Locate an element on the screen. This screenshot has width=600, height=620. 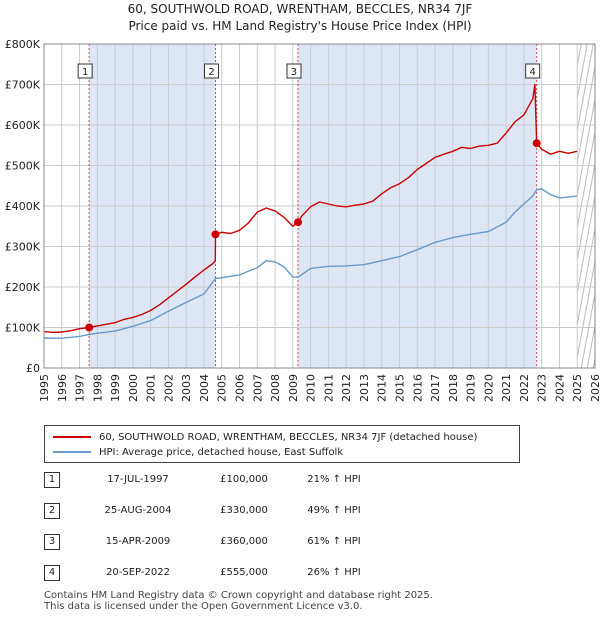
x-tick-label: 1996 is located at coordinates (62, 388).